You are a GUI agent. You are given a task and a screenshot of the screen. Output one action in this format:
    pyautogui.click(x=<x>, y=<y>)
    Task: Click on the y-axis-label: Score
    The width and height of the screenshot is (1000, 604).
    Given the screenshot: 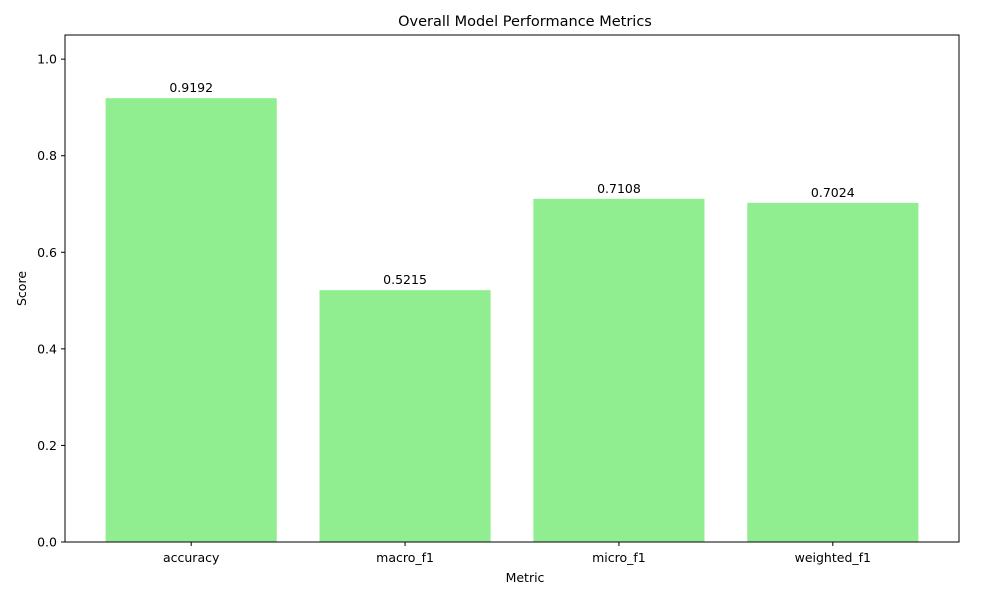 What is the action you would take?
    pyautogui.click(x=21, y=288)
    